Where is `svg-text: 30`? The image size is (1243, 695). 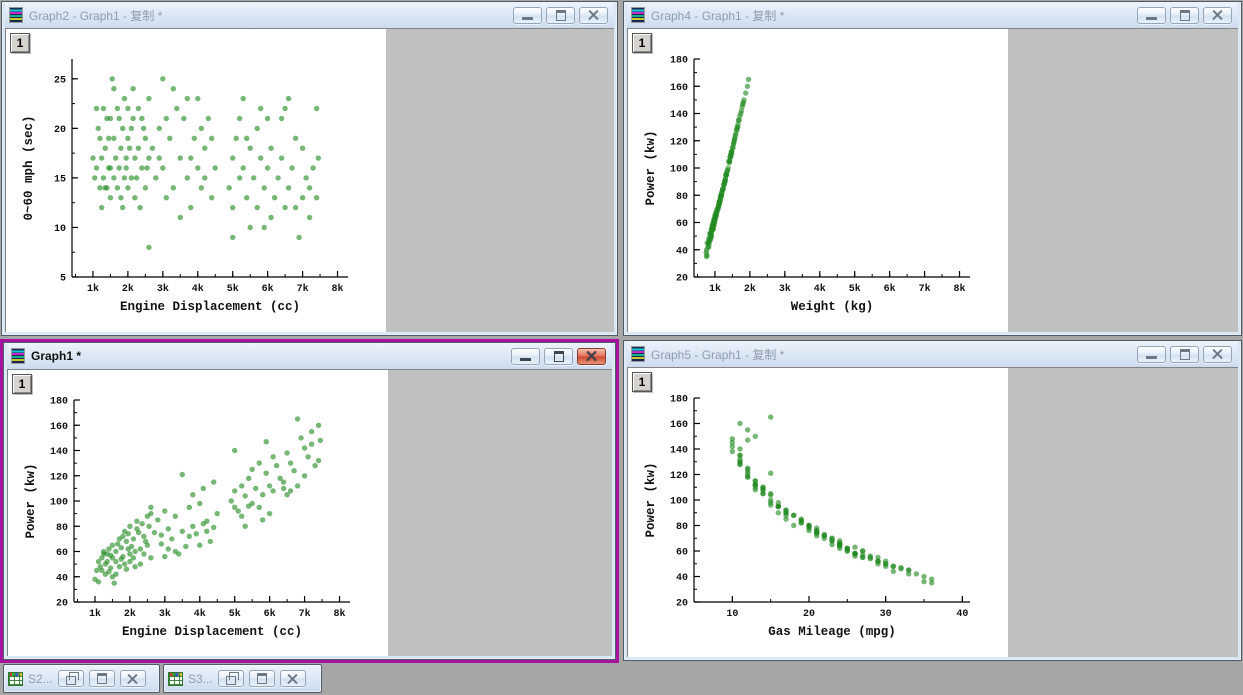
svg-text: 30 is located at coordinates (886, 614).